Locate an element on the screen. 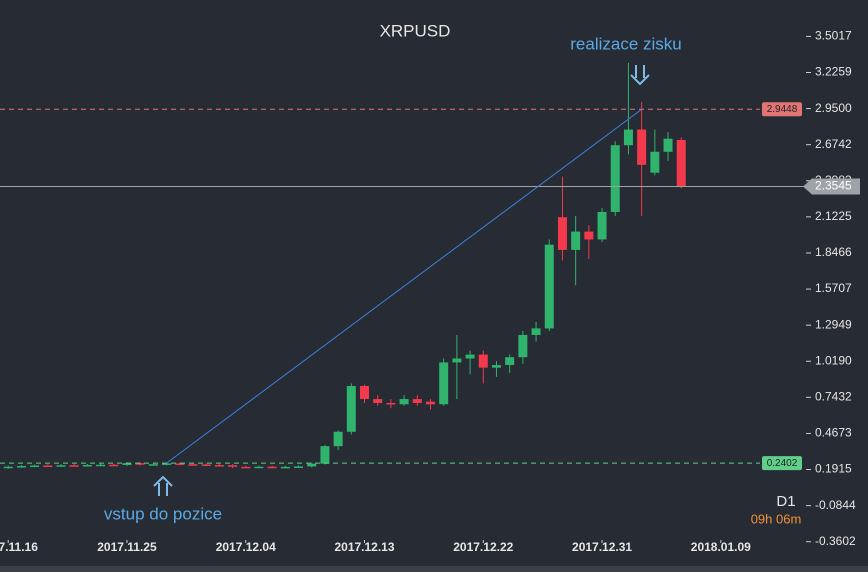 This screenshot has height=572, width=868. x-tick-label: 2017.12.13 is located at coordinates (364, 547).